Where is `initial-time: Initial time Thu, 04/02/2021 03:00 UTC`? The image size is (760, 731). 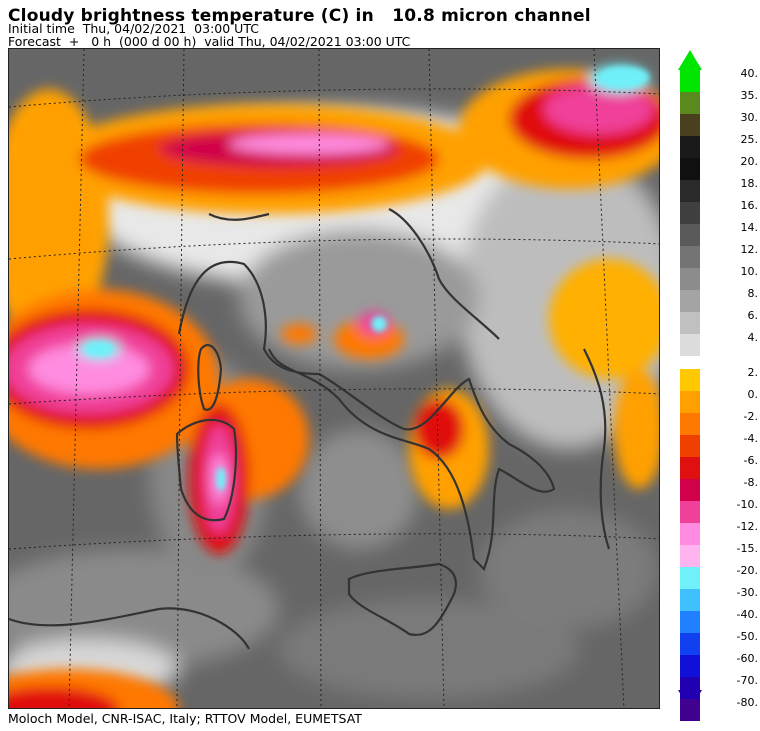 initial-time: Initial time Thu, 04/02/2021 03:00 UTC is located at coordinates (133, 28).